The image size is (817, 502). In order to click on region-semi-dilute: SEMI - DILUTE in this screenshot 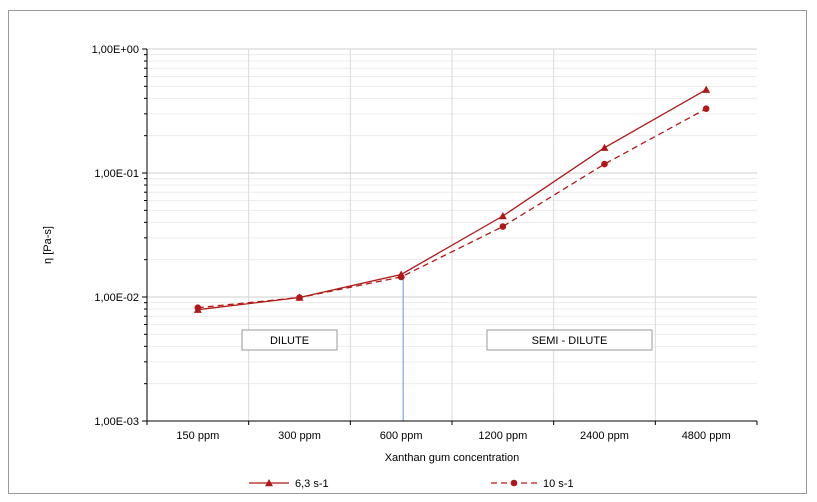, I will do `click(569, 340)`.